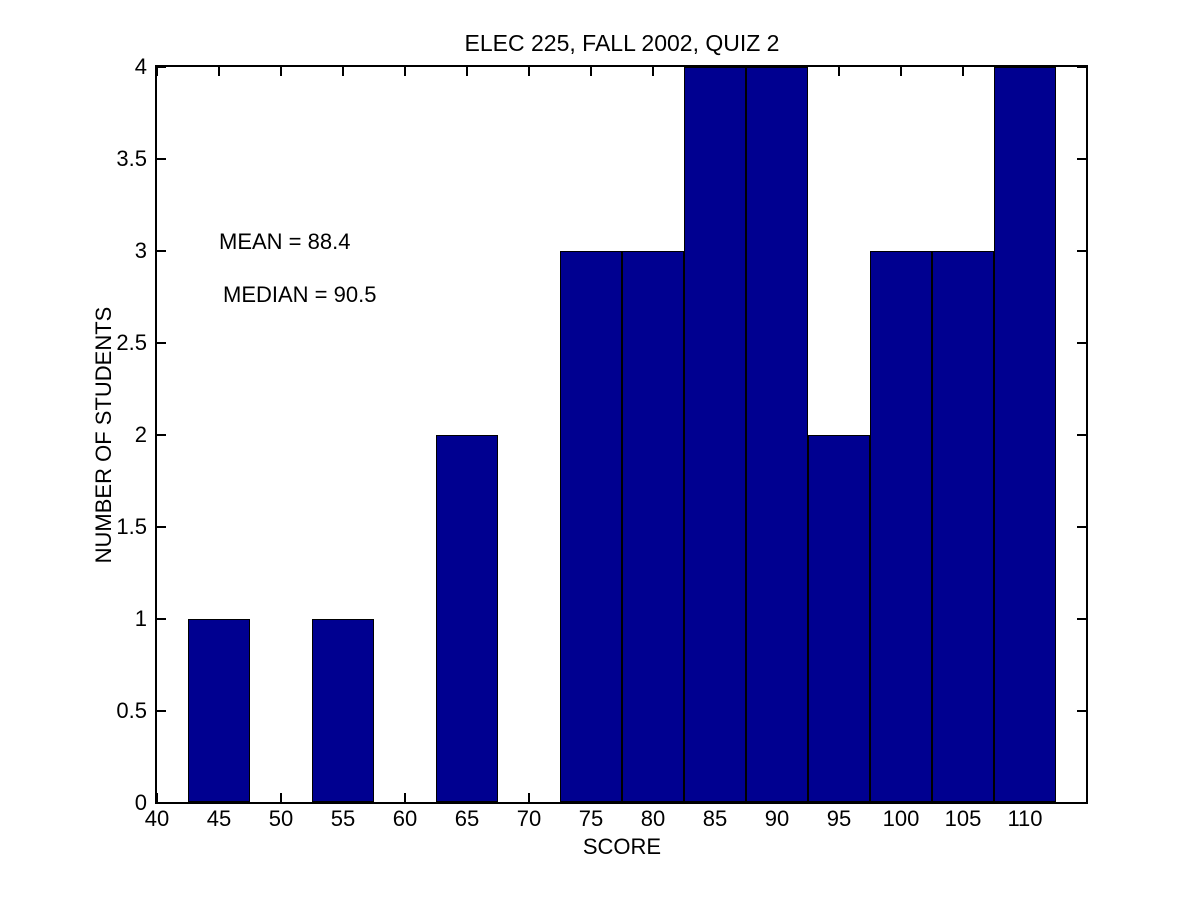 The image size is (1200, 901). I want to click on x-tick-label: 90, so click(777, 818).